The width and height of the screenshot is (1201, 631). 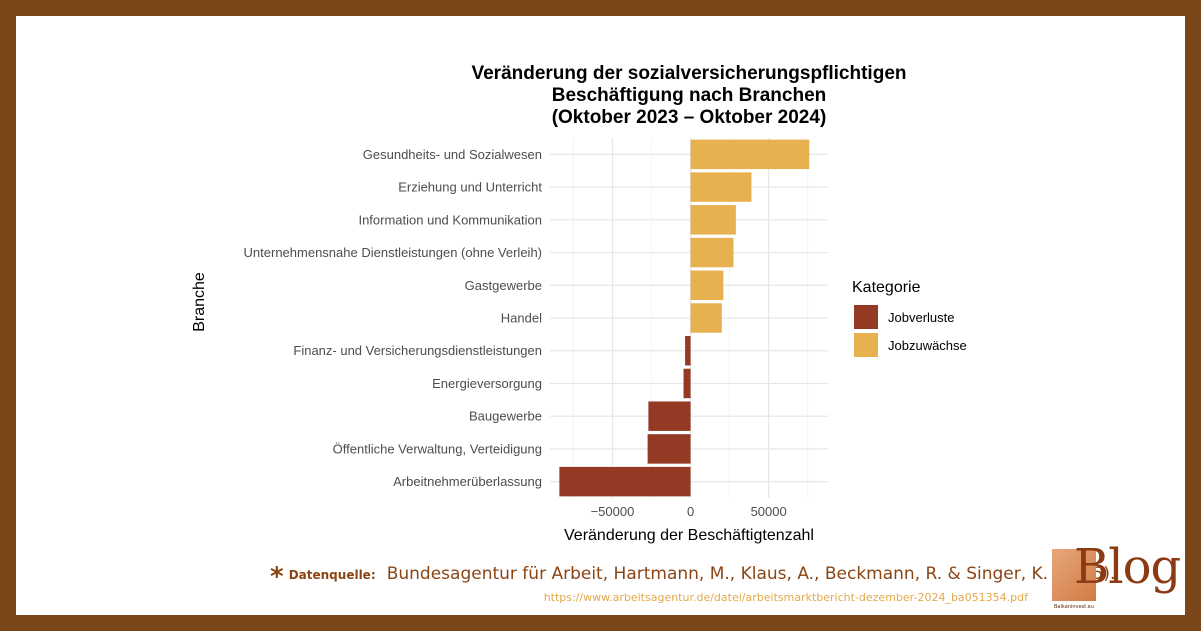 What do you see at coordinates (1127, 567) in the screenshot?
I see `logo-word: Blog` at bounding box center [1127, 567].